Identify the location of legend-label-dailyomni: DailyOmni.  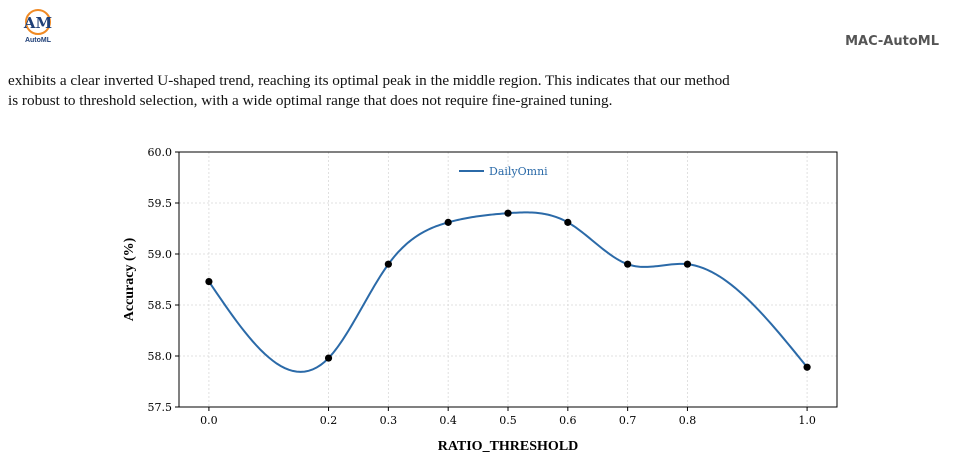
(518, 171).